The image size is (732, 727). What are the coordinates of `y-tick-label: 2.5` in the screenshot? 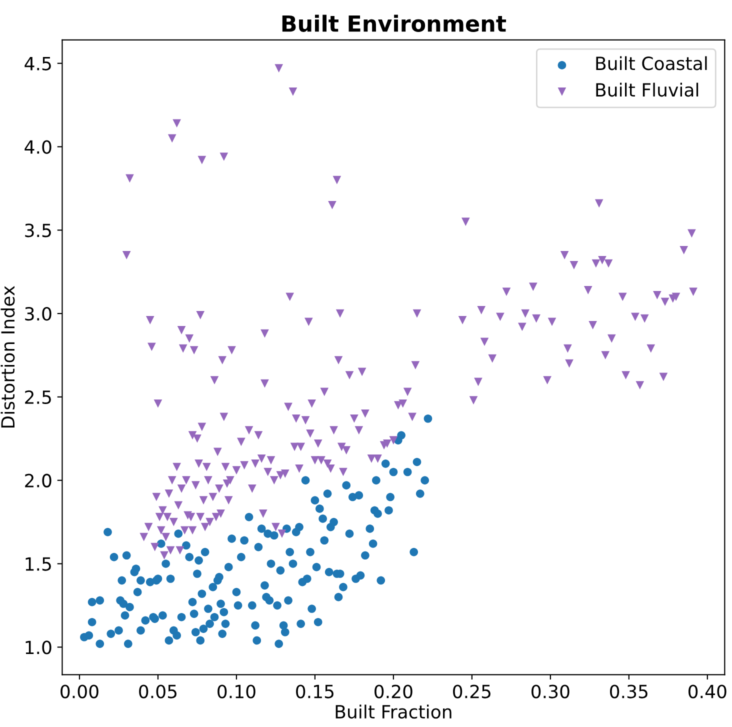 It's located at (38, 397).